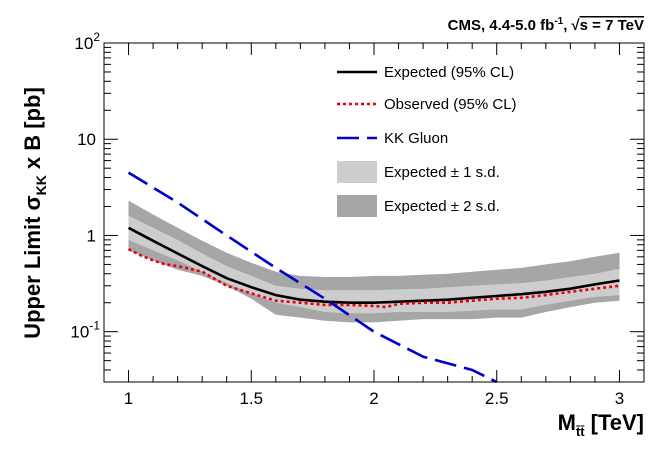 The image size is (664, 450). I want to click on legend-swatch-band2, so click(357, 206).